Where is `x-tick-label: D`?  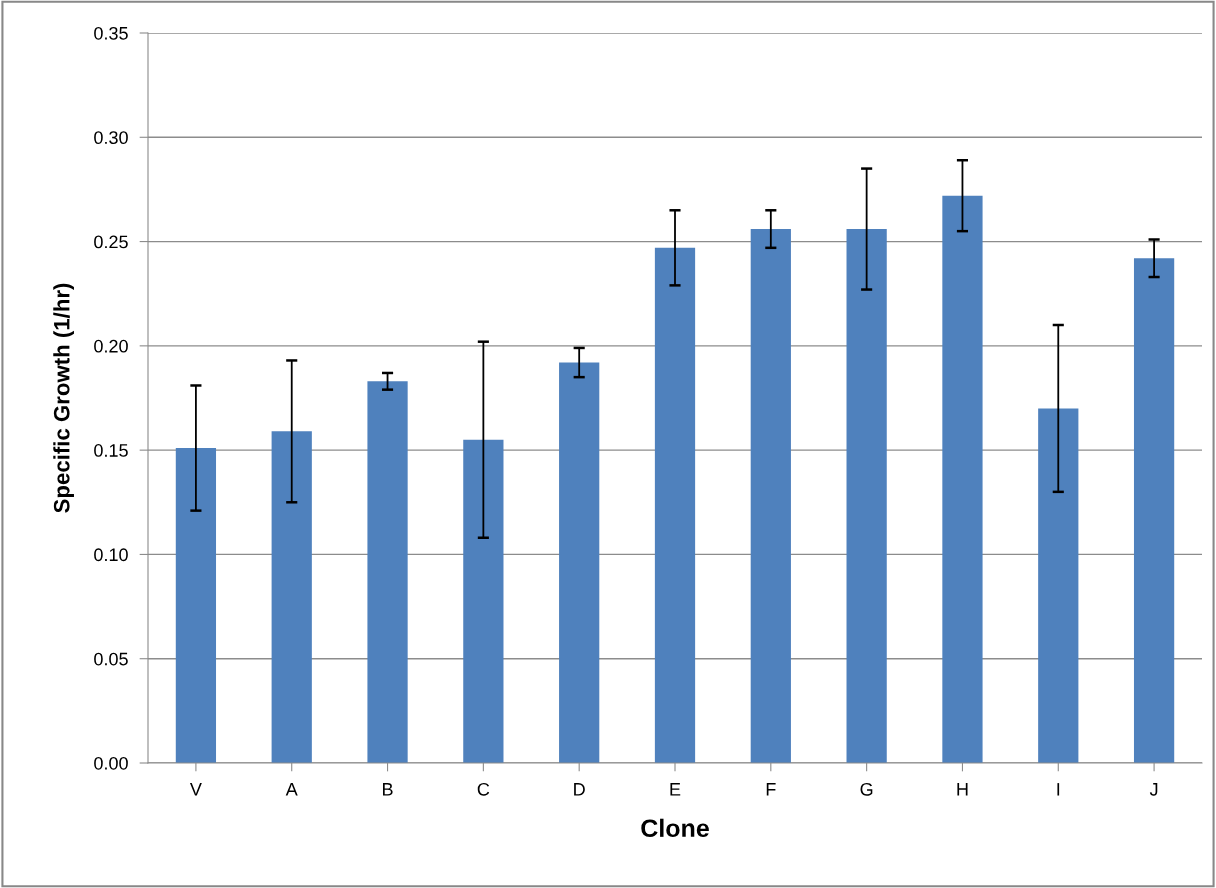
x-tick-label: D is located at coordinates (579, 789).